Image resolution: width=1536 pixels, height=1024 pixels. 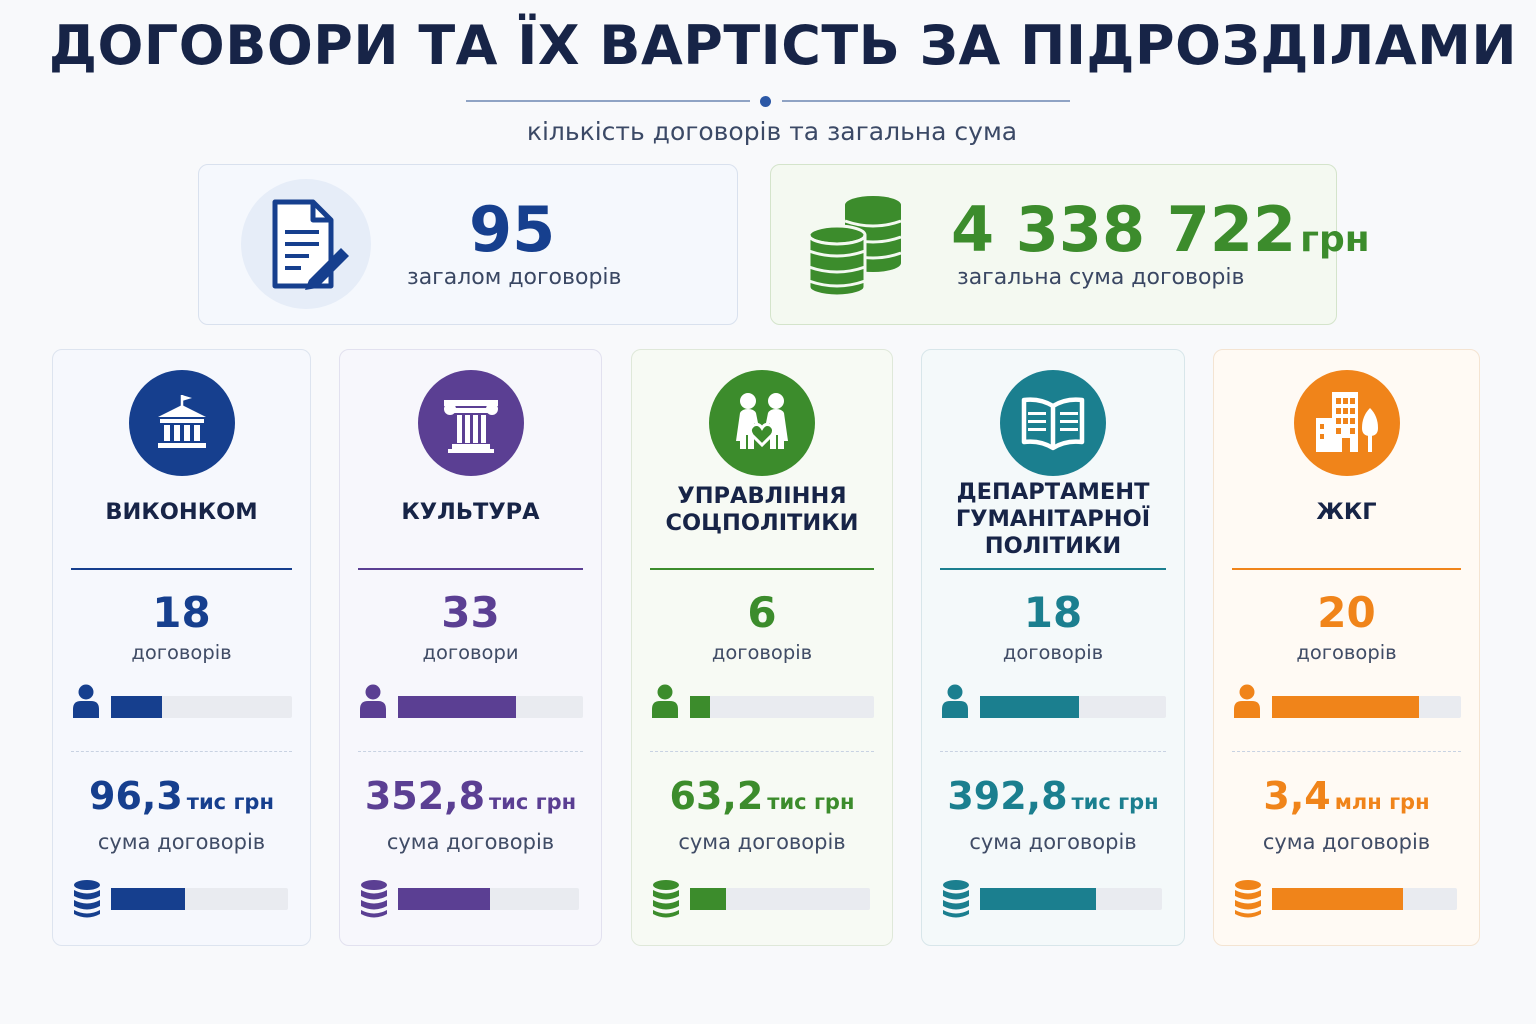 I want to click on page-subtitle: кількість договорів та загальна сума, so click(x=772, y=131).